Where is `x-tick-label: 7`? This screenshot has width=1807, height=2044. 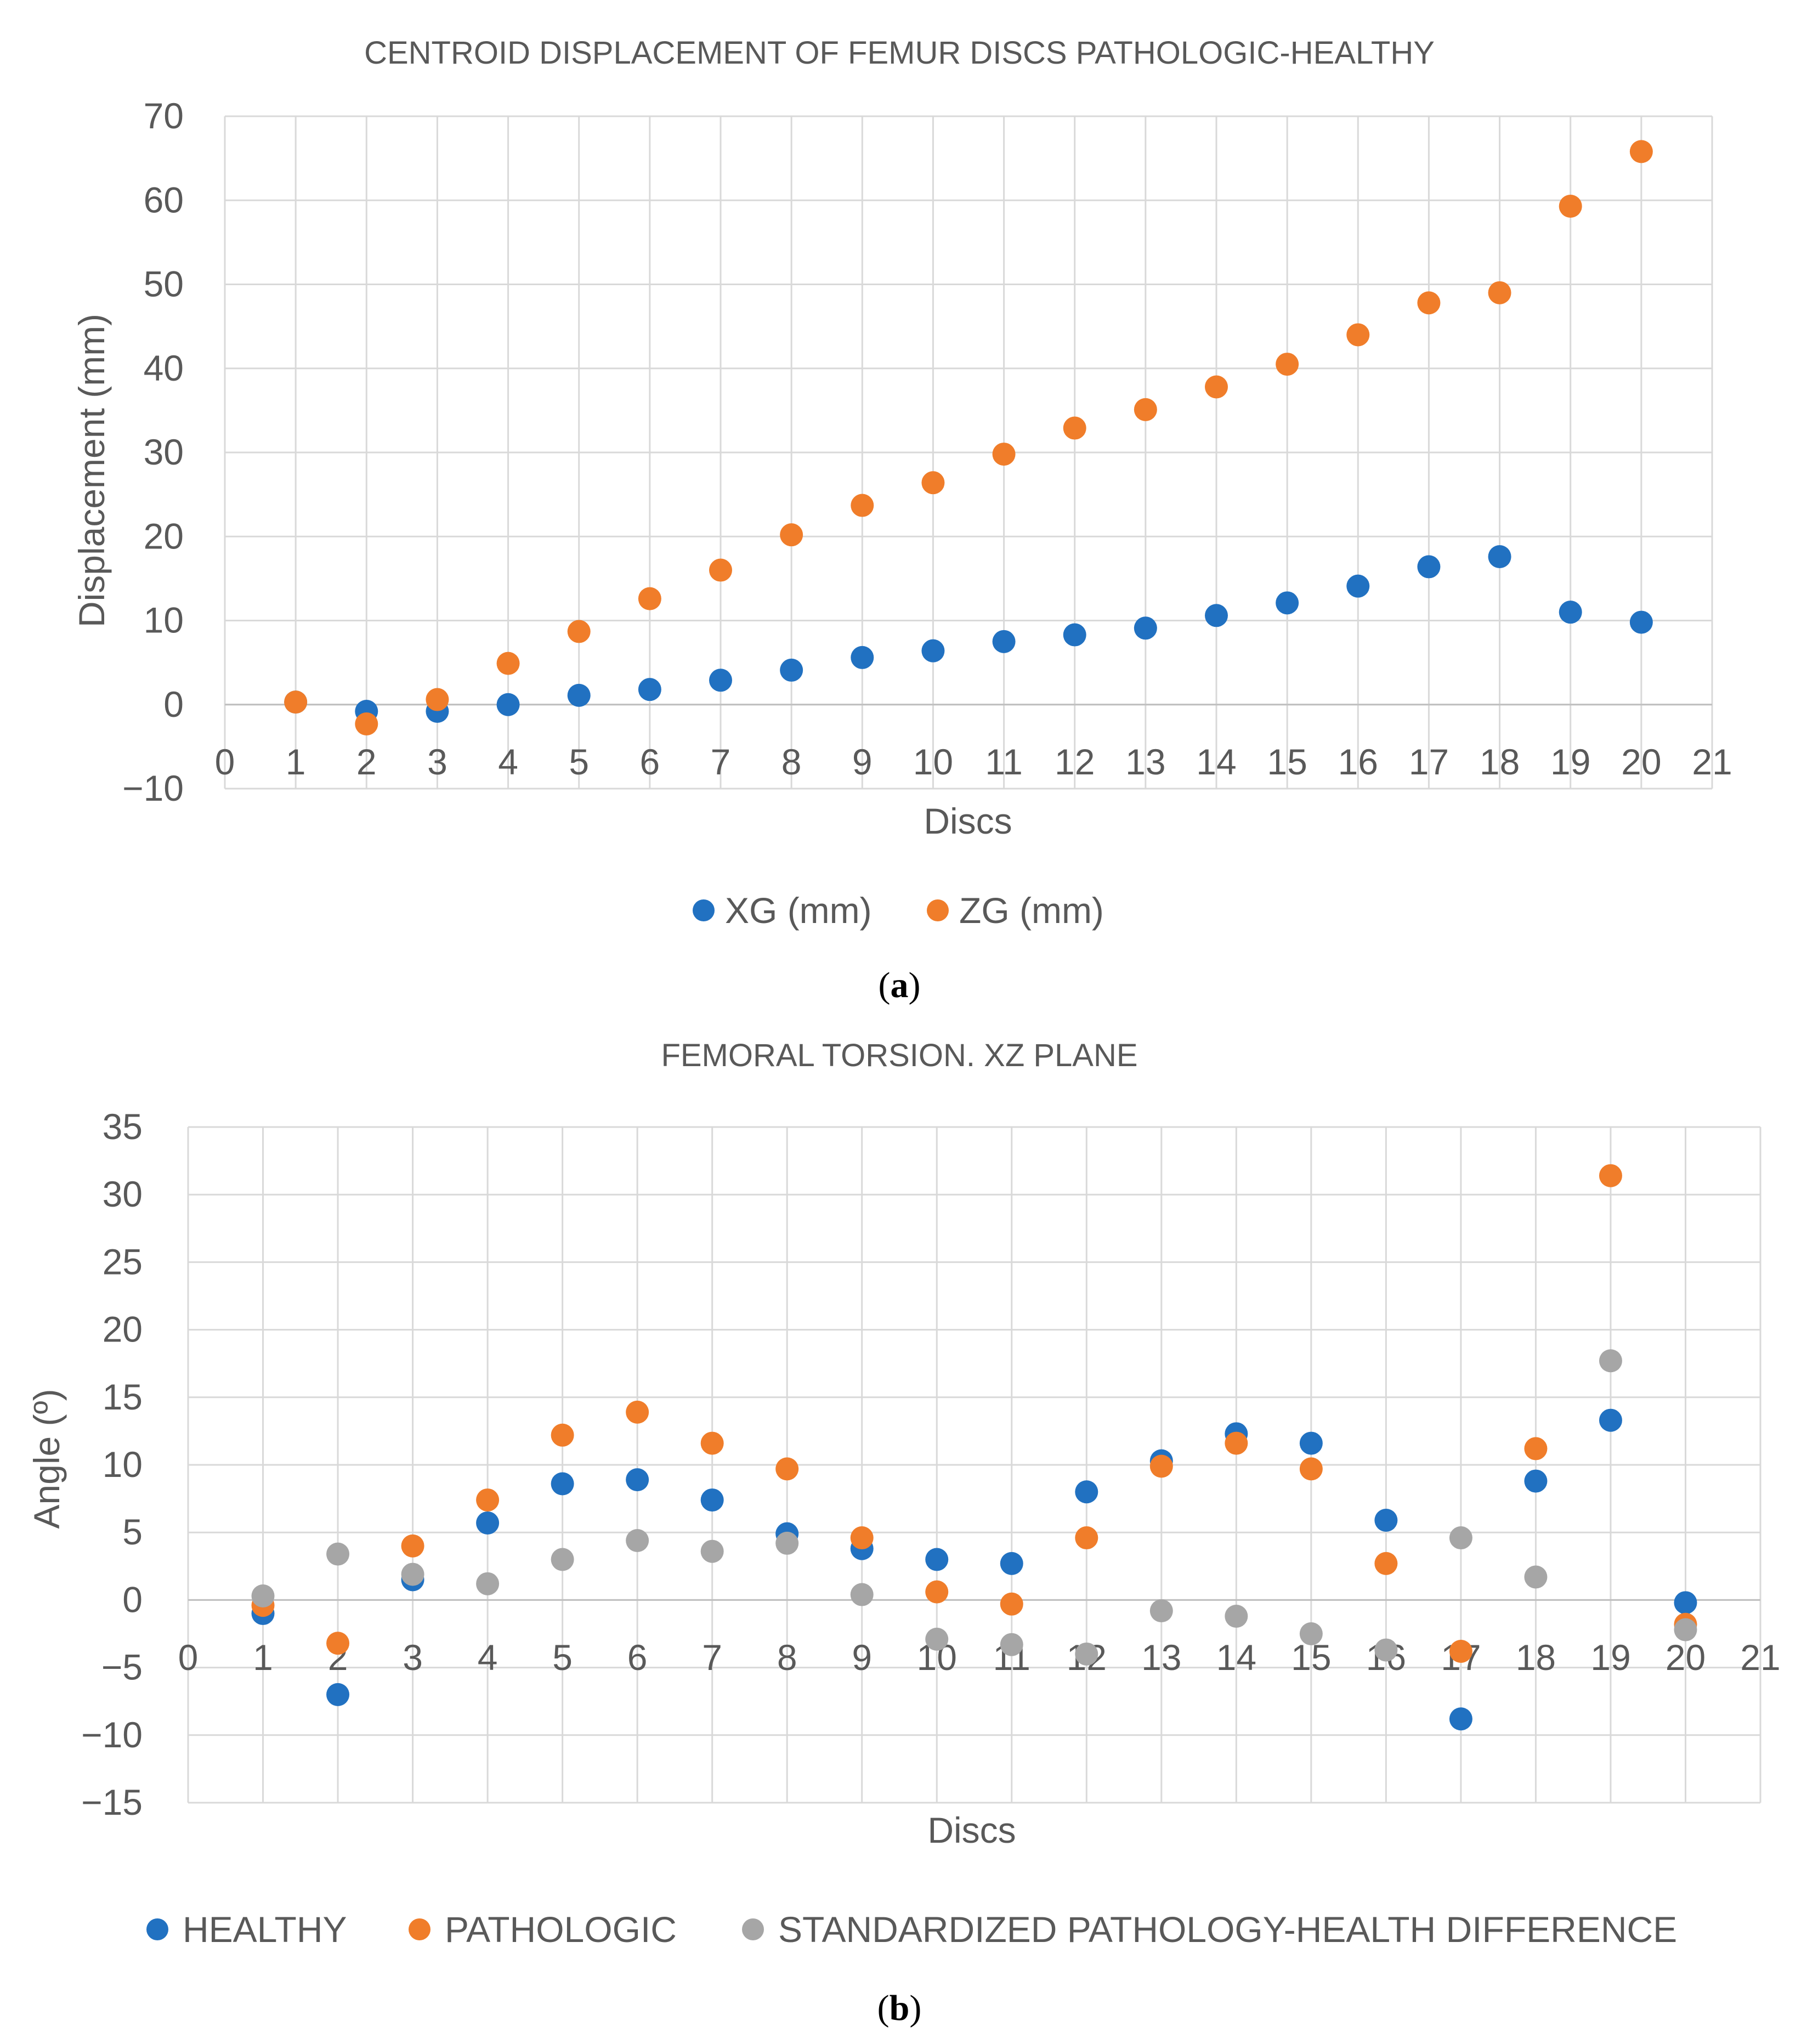
x-tick-label: 7 is located at coordinates (712, 1657).